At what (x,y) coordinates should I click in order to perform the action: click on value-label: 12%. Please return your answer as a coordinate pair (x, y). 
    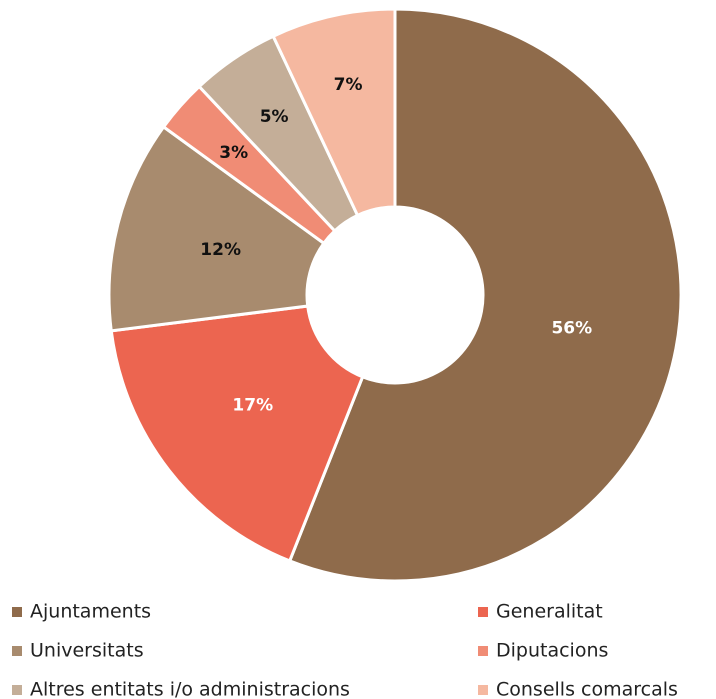
    Looking at the image, I should click on (220, 250).